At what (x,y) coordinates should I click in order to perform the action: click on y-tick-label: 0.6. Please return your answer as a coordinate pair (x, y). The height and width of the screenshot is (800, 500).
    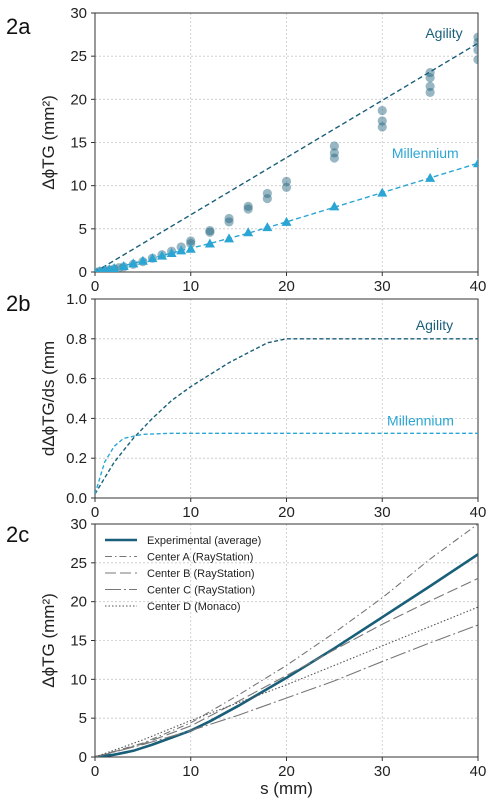
    Looking at the image, I should click on (76, 379).